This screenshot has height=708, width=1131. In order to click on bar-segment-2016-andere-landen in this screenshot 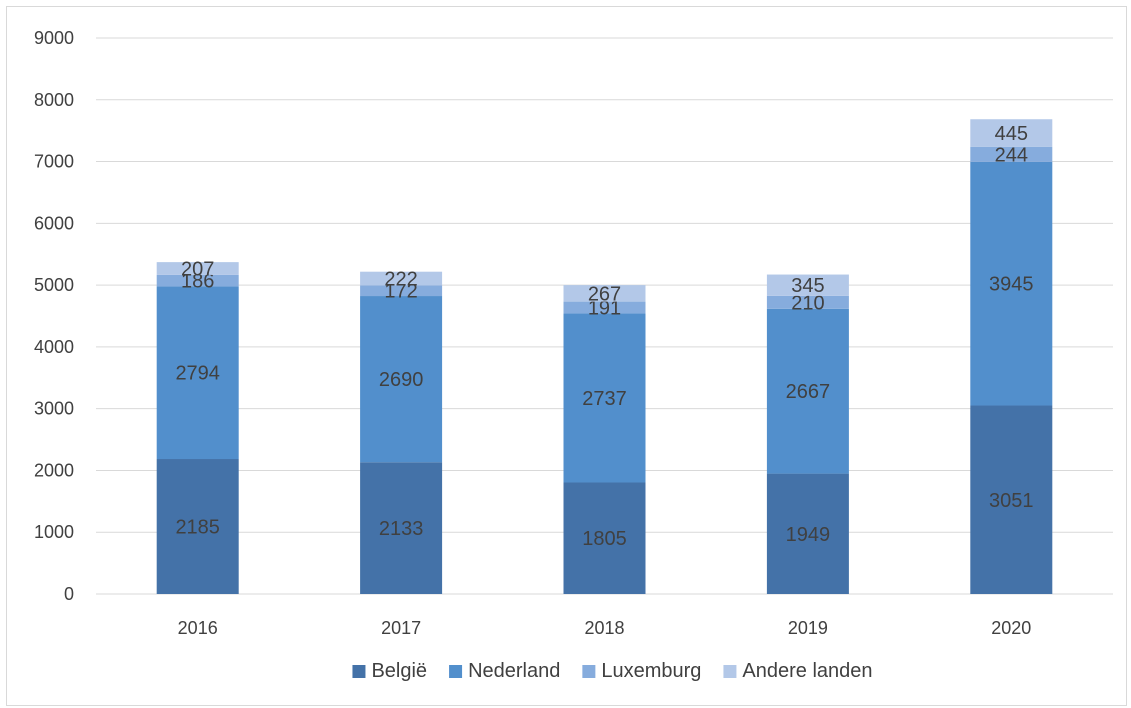, I will do `click(197, 268)`.